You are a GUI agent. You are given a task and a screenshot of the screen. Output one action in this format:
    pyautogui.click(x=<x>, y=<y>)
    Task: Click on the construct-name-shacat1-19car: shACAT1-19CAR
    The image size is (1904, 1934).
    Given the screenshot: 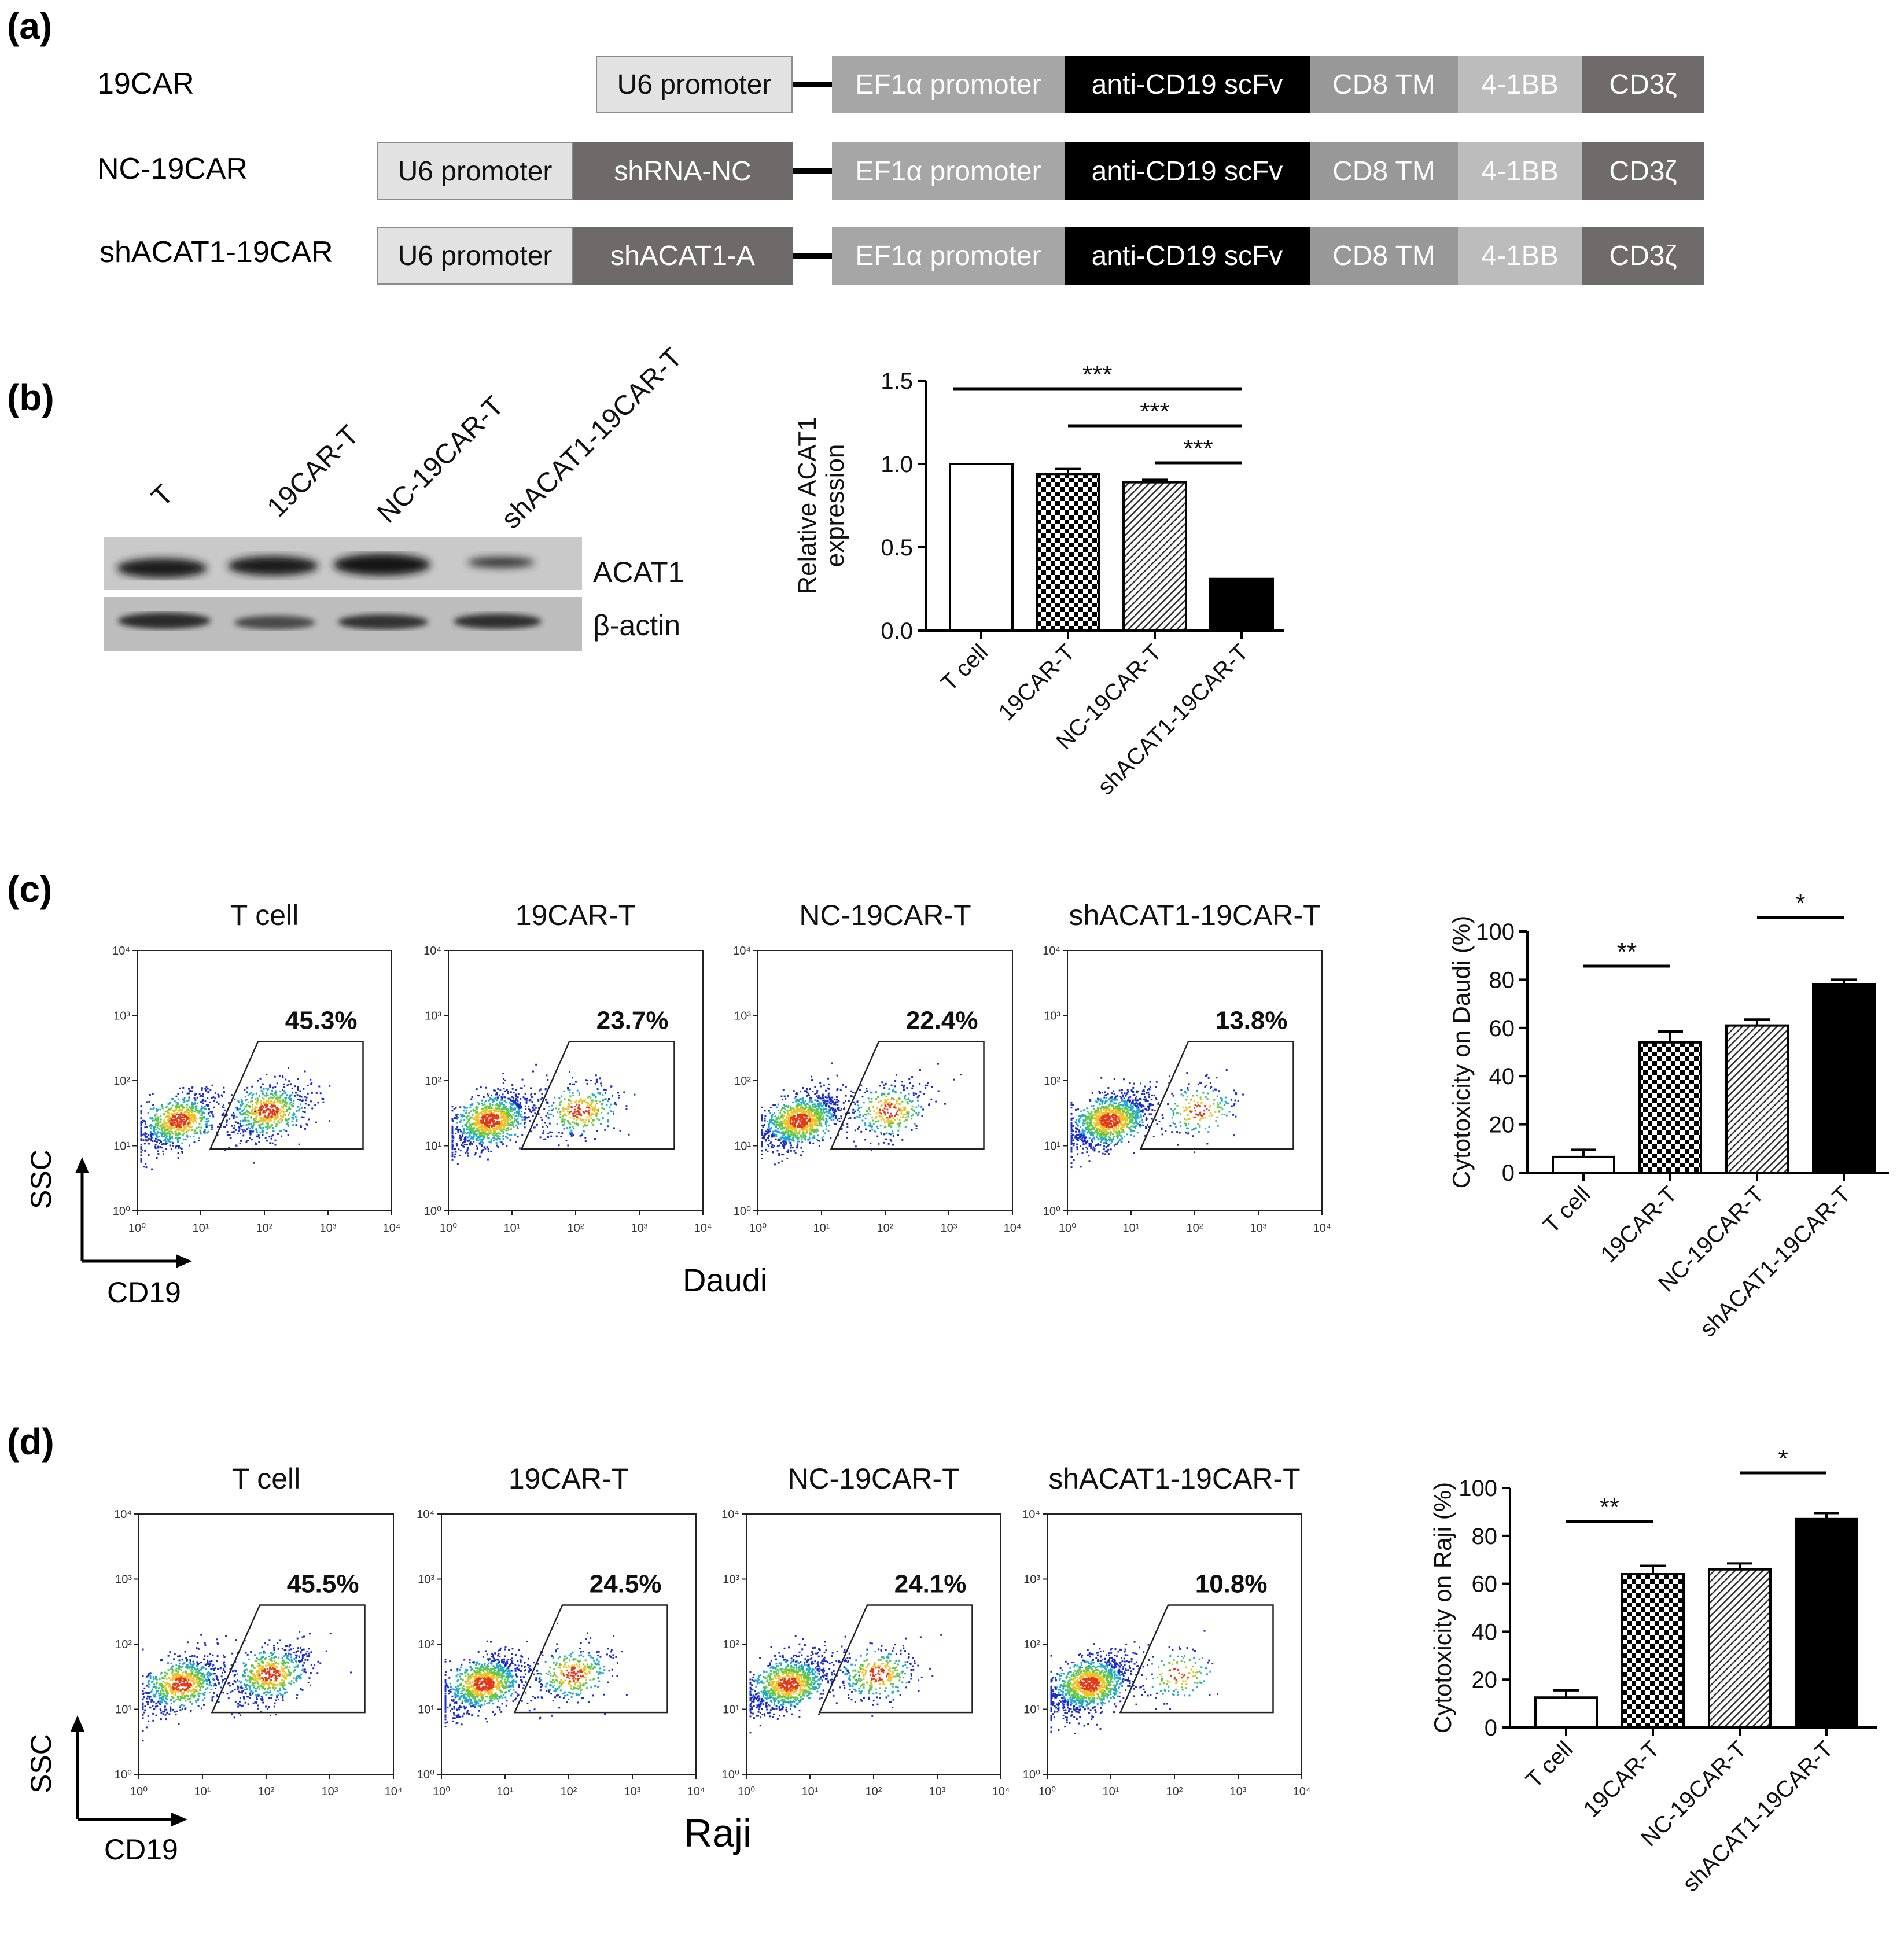 What is the action you would take?
    pyautogui.click(x=216, y=252)
    